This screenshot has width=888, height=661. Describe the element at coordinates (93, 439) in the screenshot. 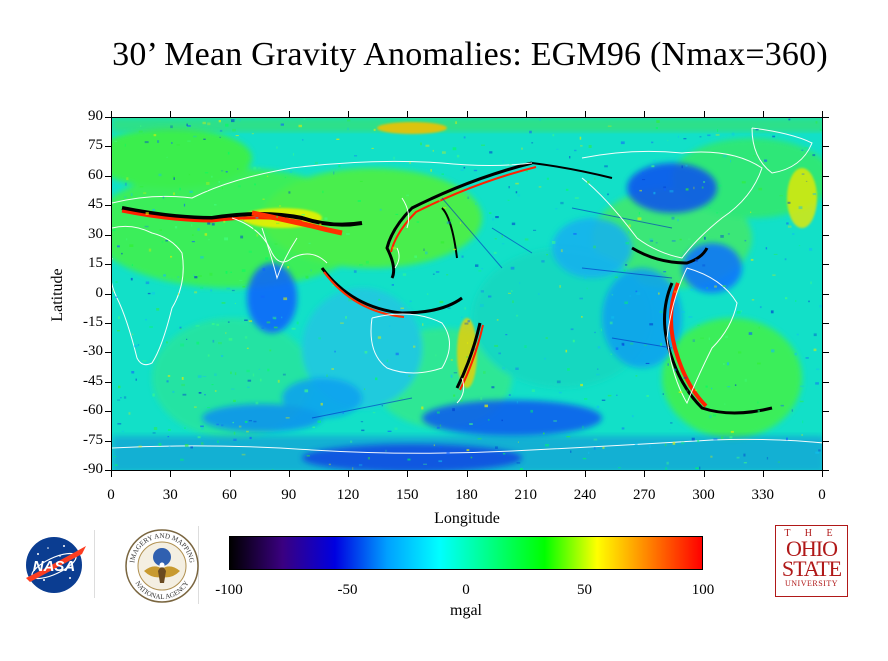

I see `y-tick-label: -75` at that location.